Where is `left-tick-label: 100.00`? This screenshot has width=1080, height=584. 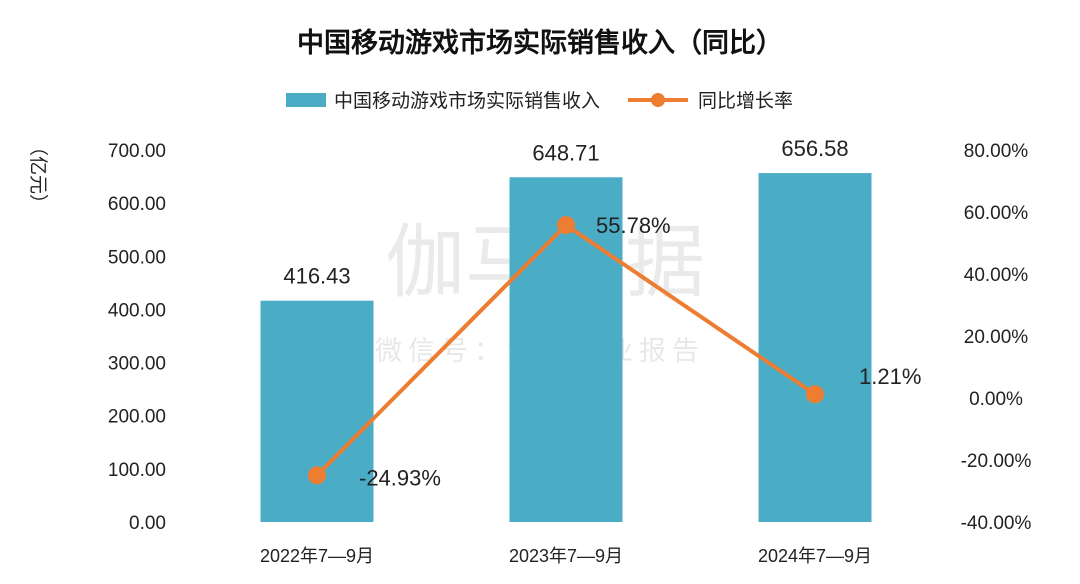
left-tick-label: 100.00 is located at coordinates (137, 470).